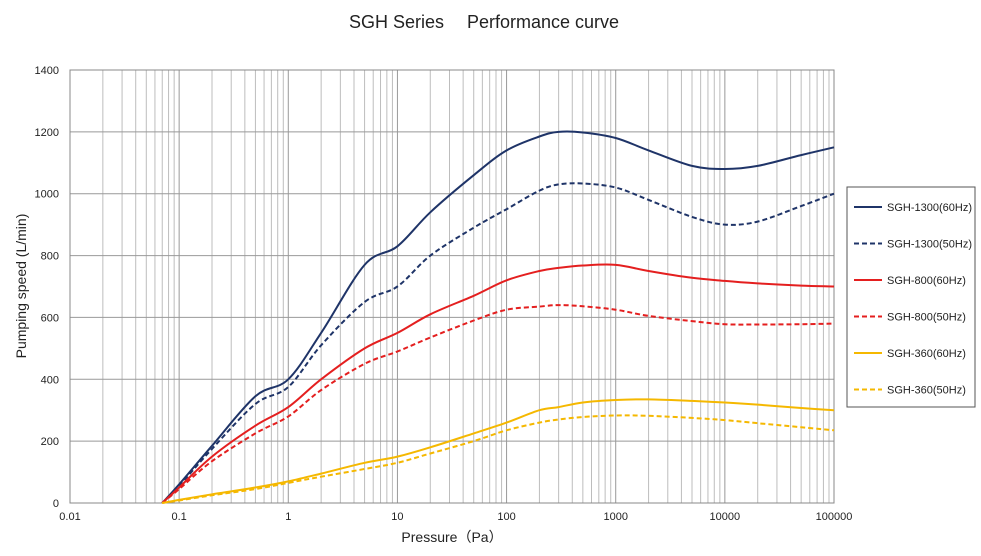  Describe the element at coordinates (834, 517) in the screenshot. I see `x-tick-label: 100000` at that location.